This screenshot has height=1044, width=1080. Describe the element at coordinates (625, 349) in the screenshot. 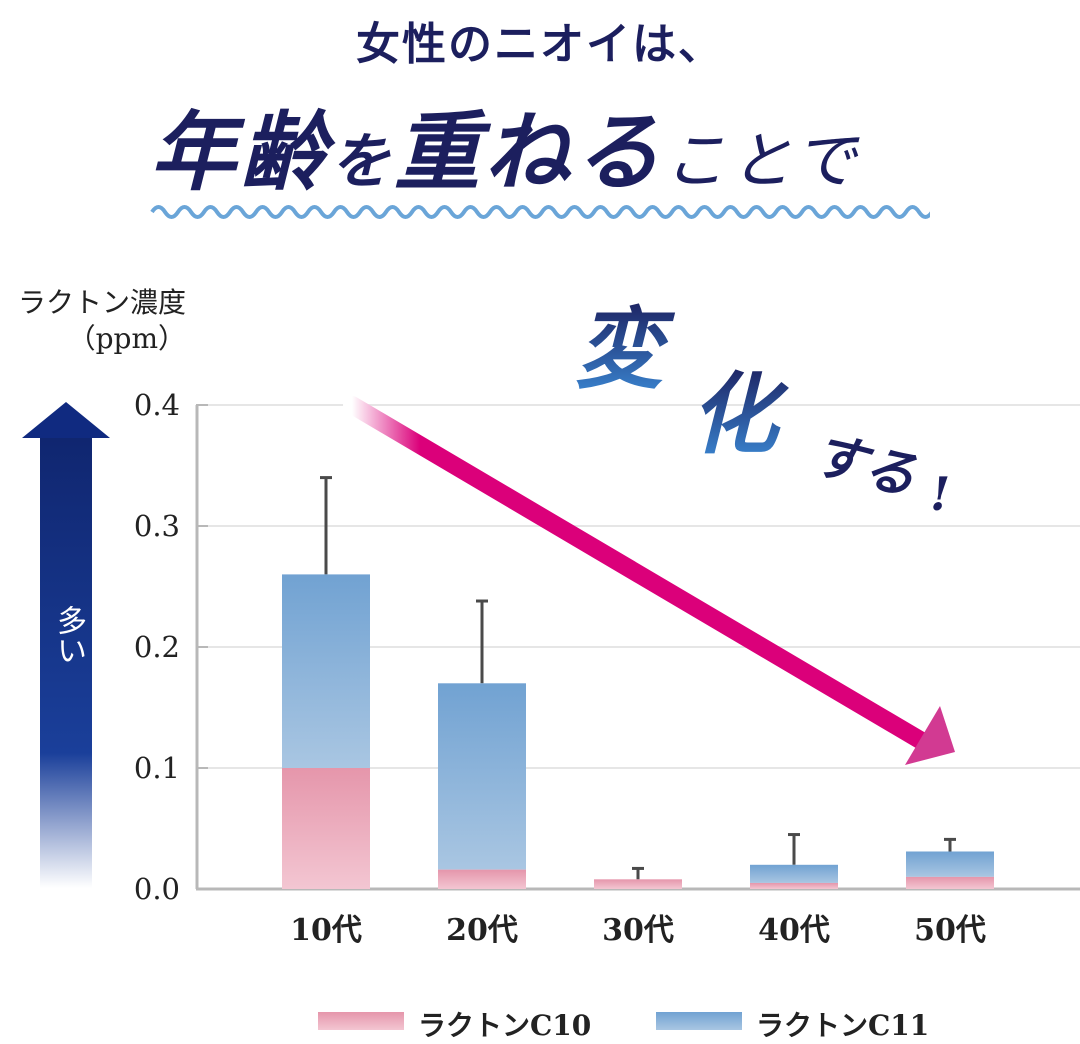

I see `callout-char-hen: 変` at that location.